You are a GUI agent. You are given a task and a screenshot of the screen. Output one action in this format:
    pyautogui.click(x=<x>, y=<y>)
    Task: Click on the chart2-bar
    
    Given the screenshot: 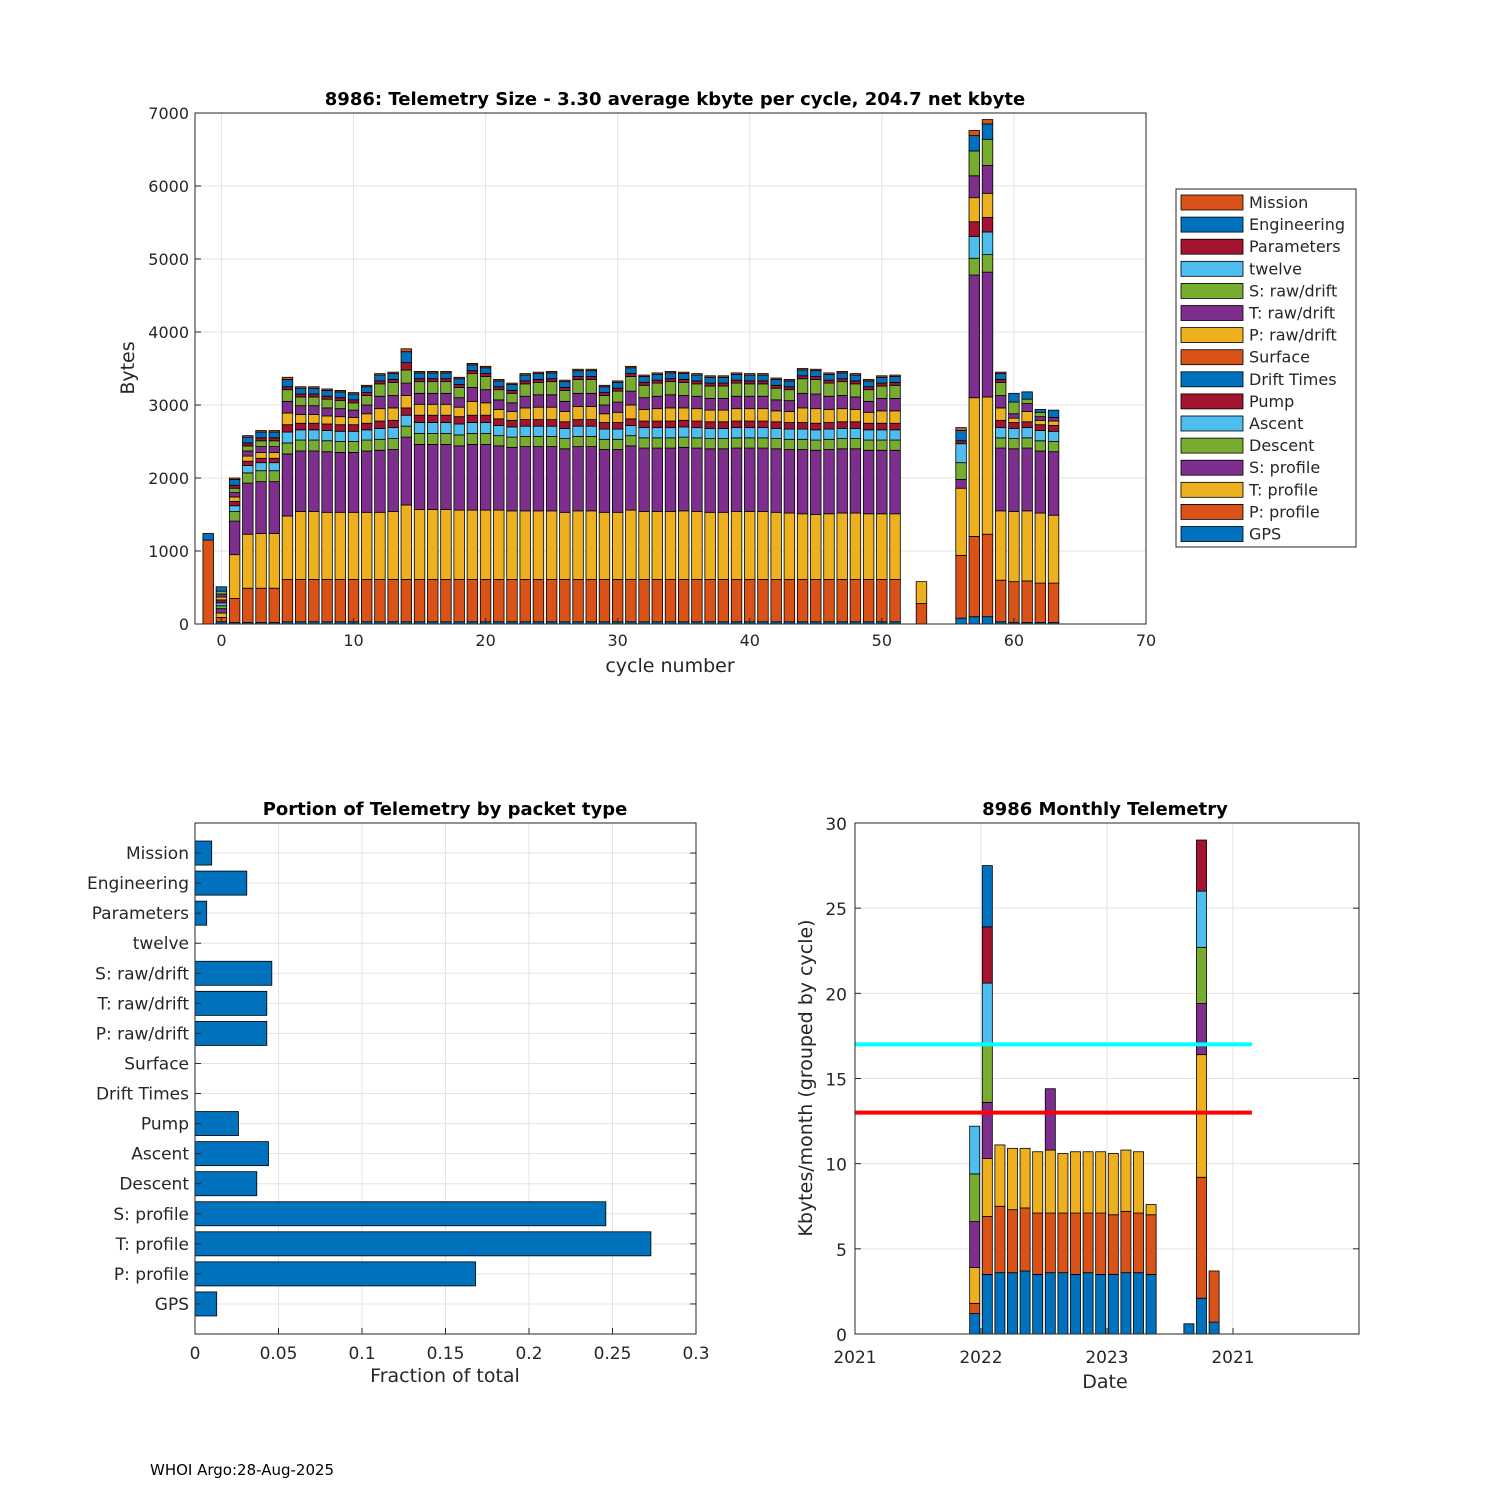 What is the action you would take?
    pyautogui.click(x=226, y=1184)
    